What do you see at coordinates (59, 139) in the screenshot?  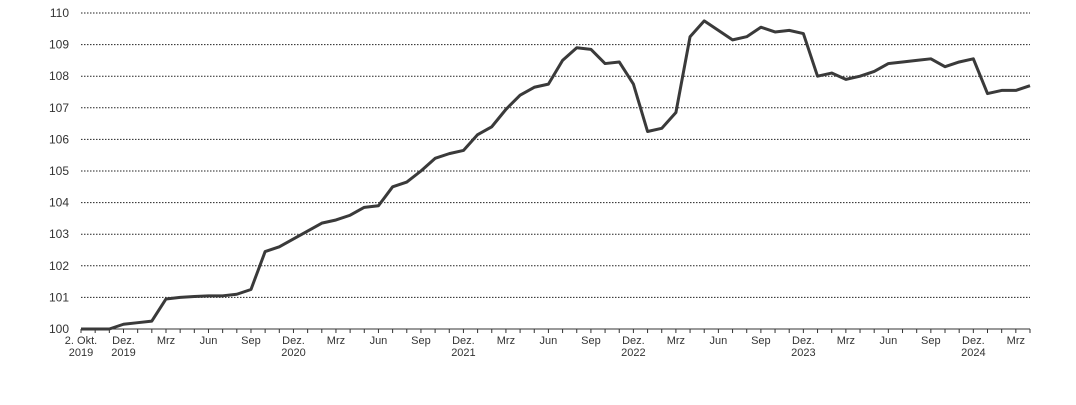 I see `y-tick-label: 106` at bounding box center [59, 139].